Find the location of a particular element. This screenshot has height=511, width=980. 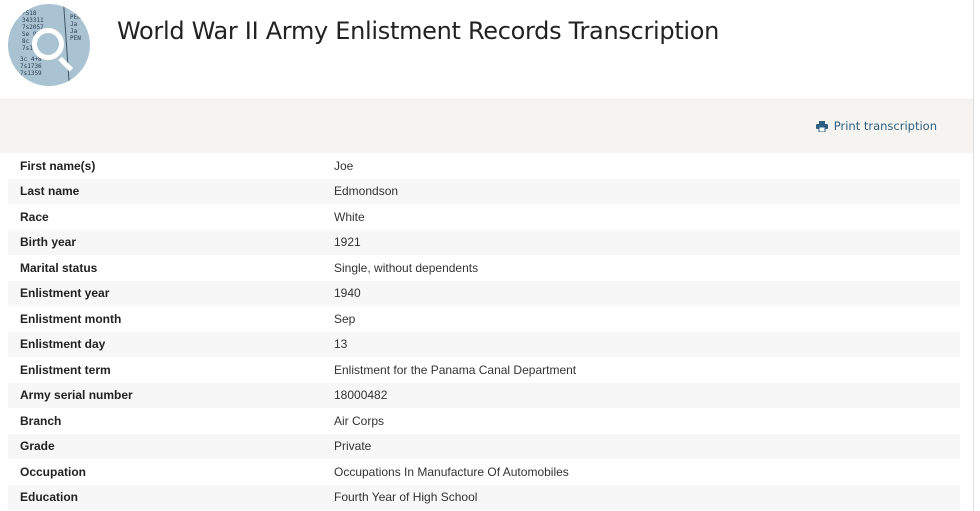

magnifier-icon is located at coordinates (48, 44).